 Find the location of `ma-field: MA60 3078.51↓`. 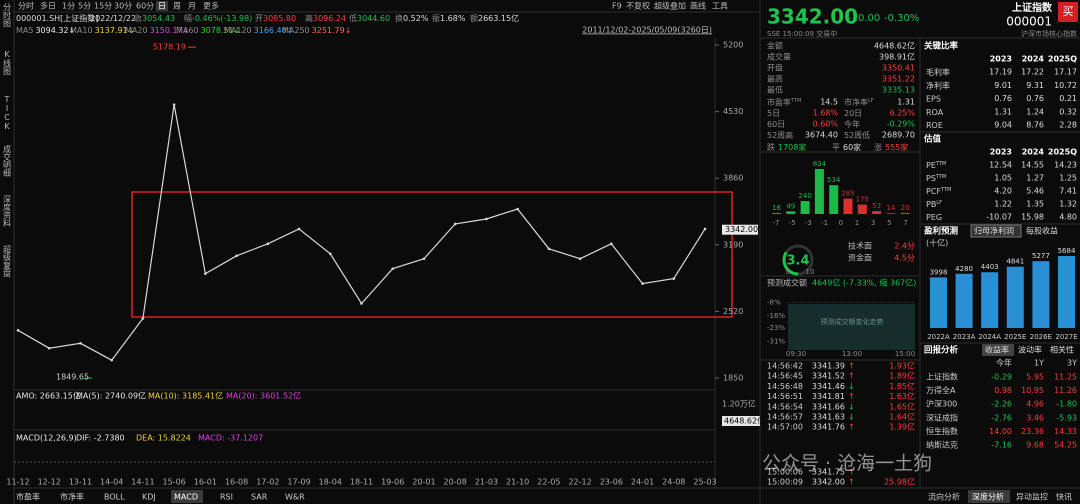

ma-field: MA60 3078.51↓ is located at coordinates (208, 30).